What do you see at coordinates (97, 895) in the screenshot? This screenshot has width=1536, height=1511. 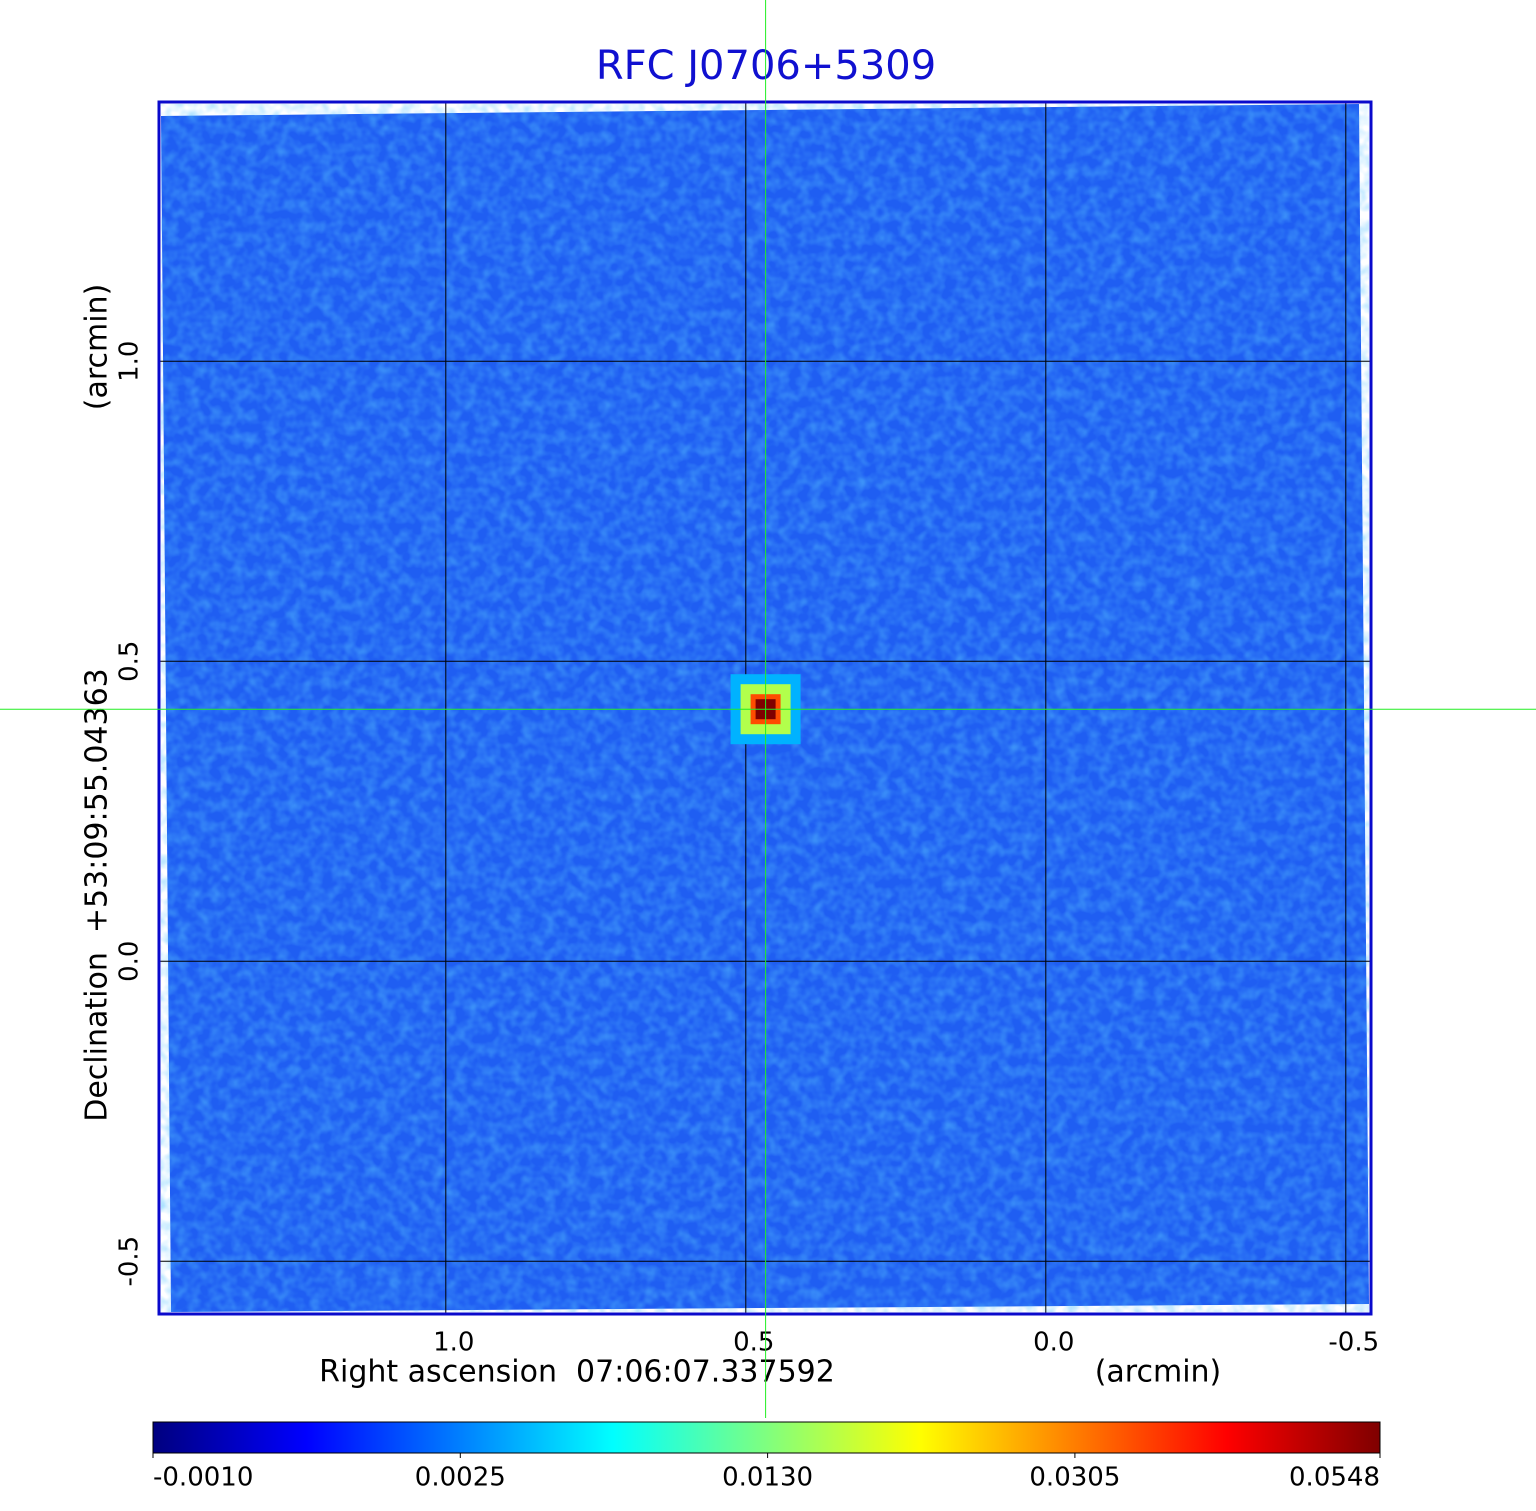 I see `y-axis-label: Declination +53:09:55.04363` at bounding box center [97, 895].